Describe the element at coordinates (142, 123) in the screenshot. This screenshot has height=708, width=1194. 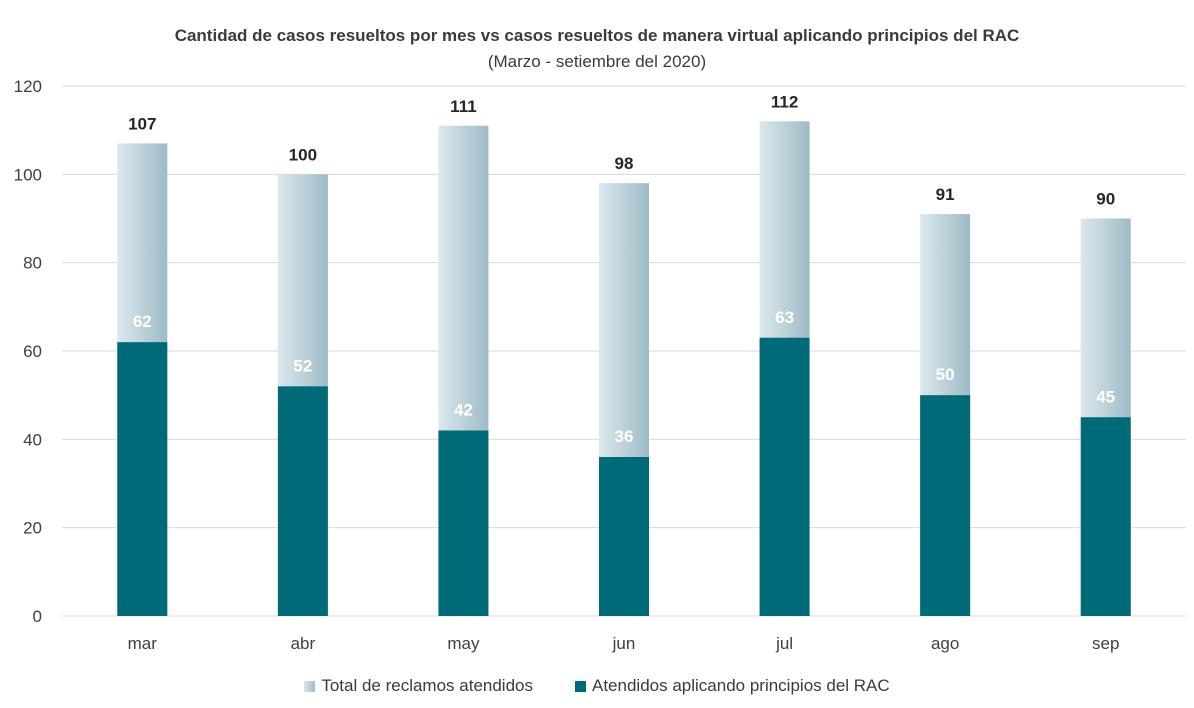
I see `data-label-total: 107` at that location.